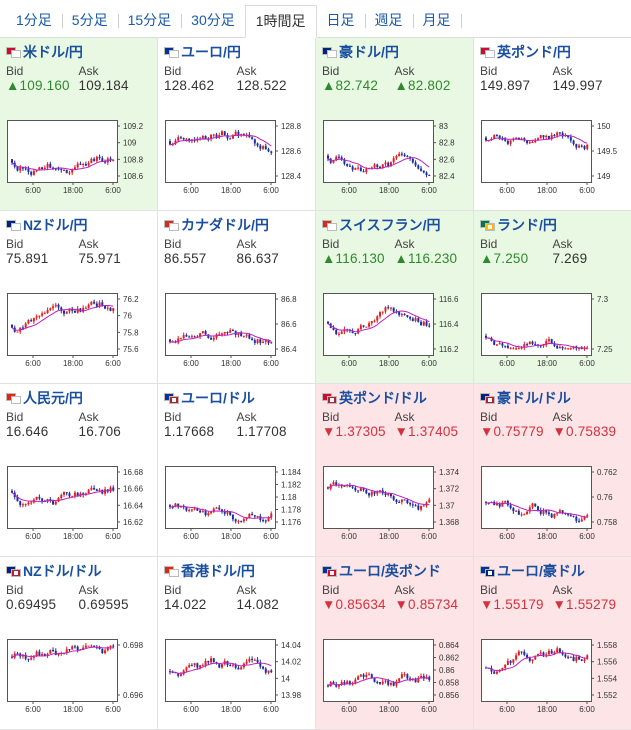 This screenshot has height=730, width=631. I want to click on pair-name: 米ドル/円, so click(53, 52).